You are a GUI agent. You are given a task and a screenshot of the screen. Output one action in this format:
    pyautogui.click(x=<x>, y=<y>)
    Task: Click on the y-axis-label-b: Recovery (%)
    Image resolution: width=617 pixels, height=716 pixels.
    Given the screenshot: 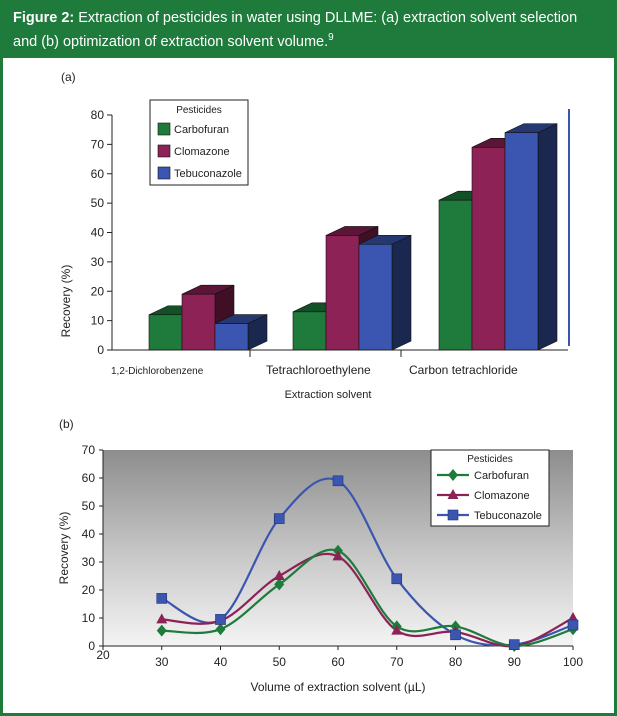 What is the action you would take?
    pyautogui.click(x=64, y=548)
    